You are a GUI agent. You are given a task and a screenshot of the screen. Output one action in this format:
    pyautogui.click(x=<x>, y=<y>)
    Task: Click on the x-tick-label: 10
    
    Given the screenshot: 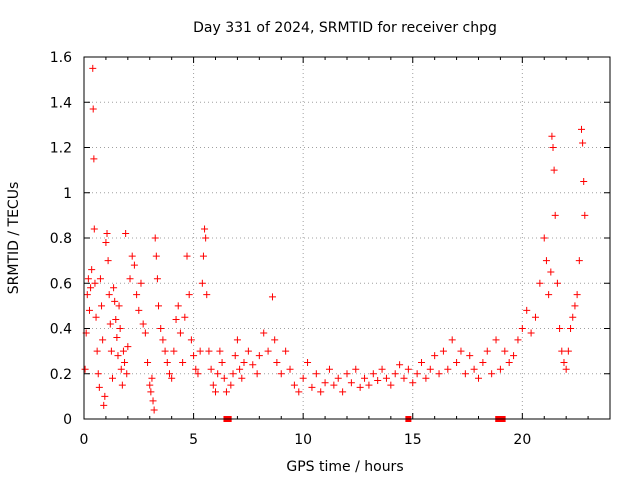 What is the action you would take?
    pyautogui.click(x=303, y=440)
    